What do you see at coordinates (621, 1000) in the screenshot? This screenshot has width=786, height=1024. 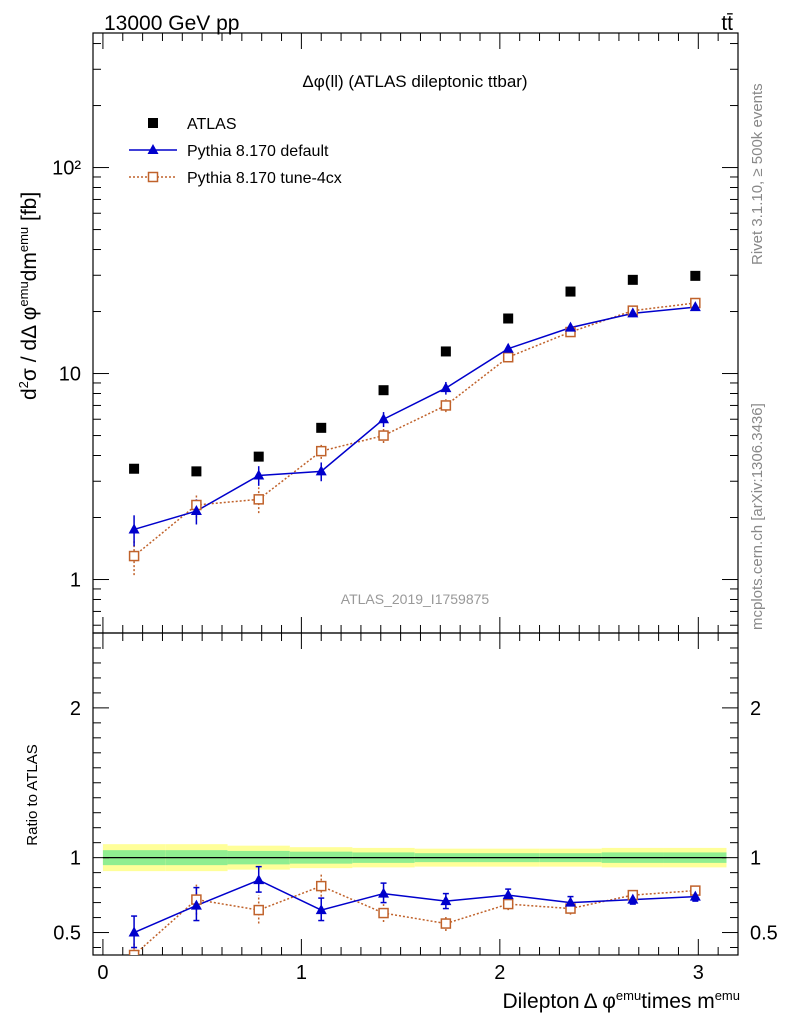 I see `x-axis-label: Dilepton Δ φemutimes memu` at bounding box center [621, 1000].